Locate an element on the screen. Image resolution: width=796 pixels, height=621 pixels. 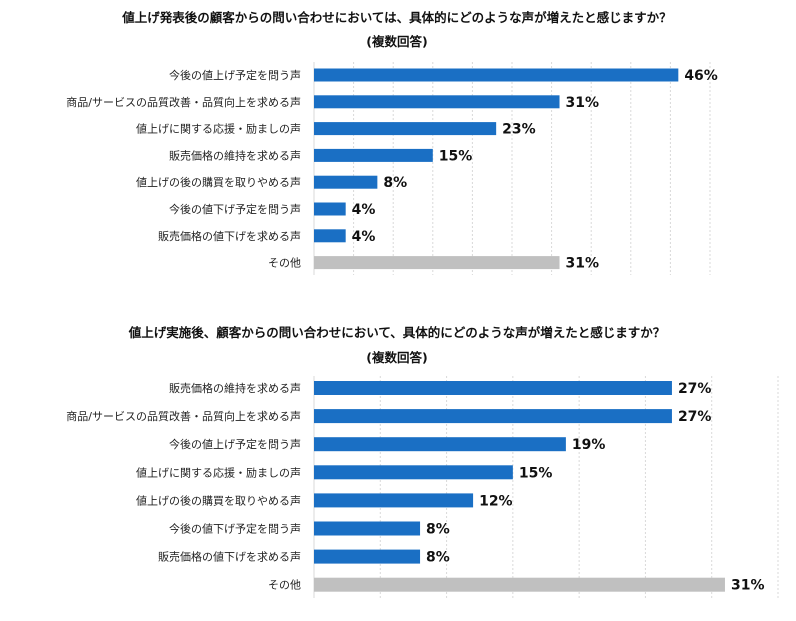
value-label: 19% is located at coordinates (589, 445).